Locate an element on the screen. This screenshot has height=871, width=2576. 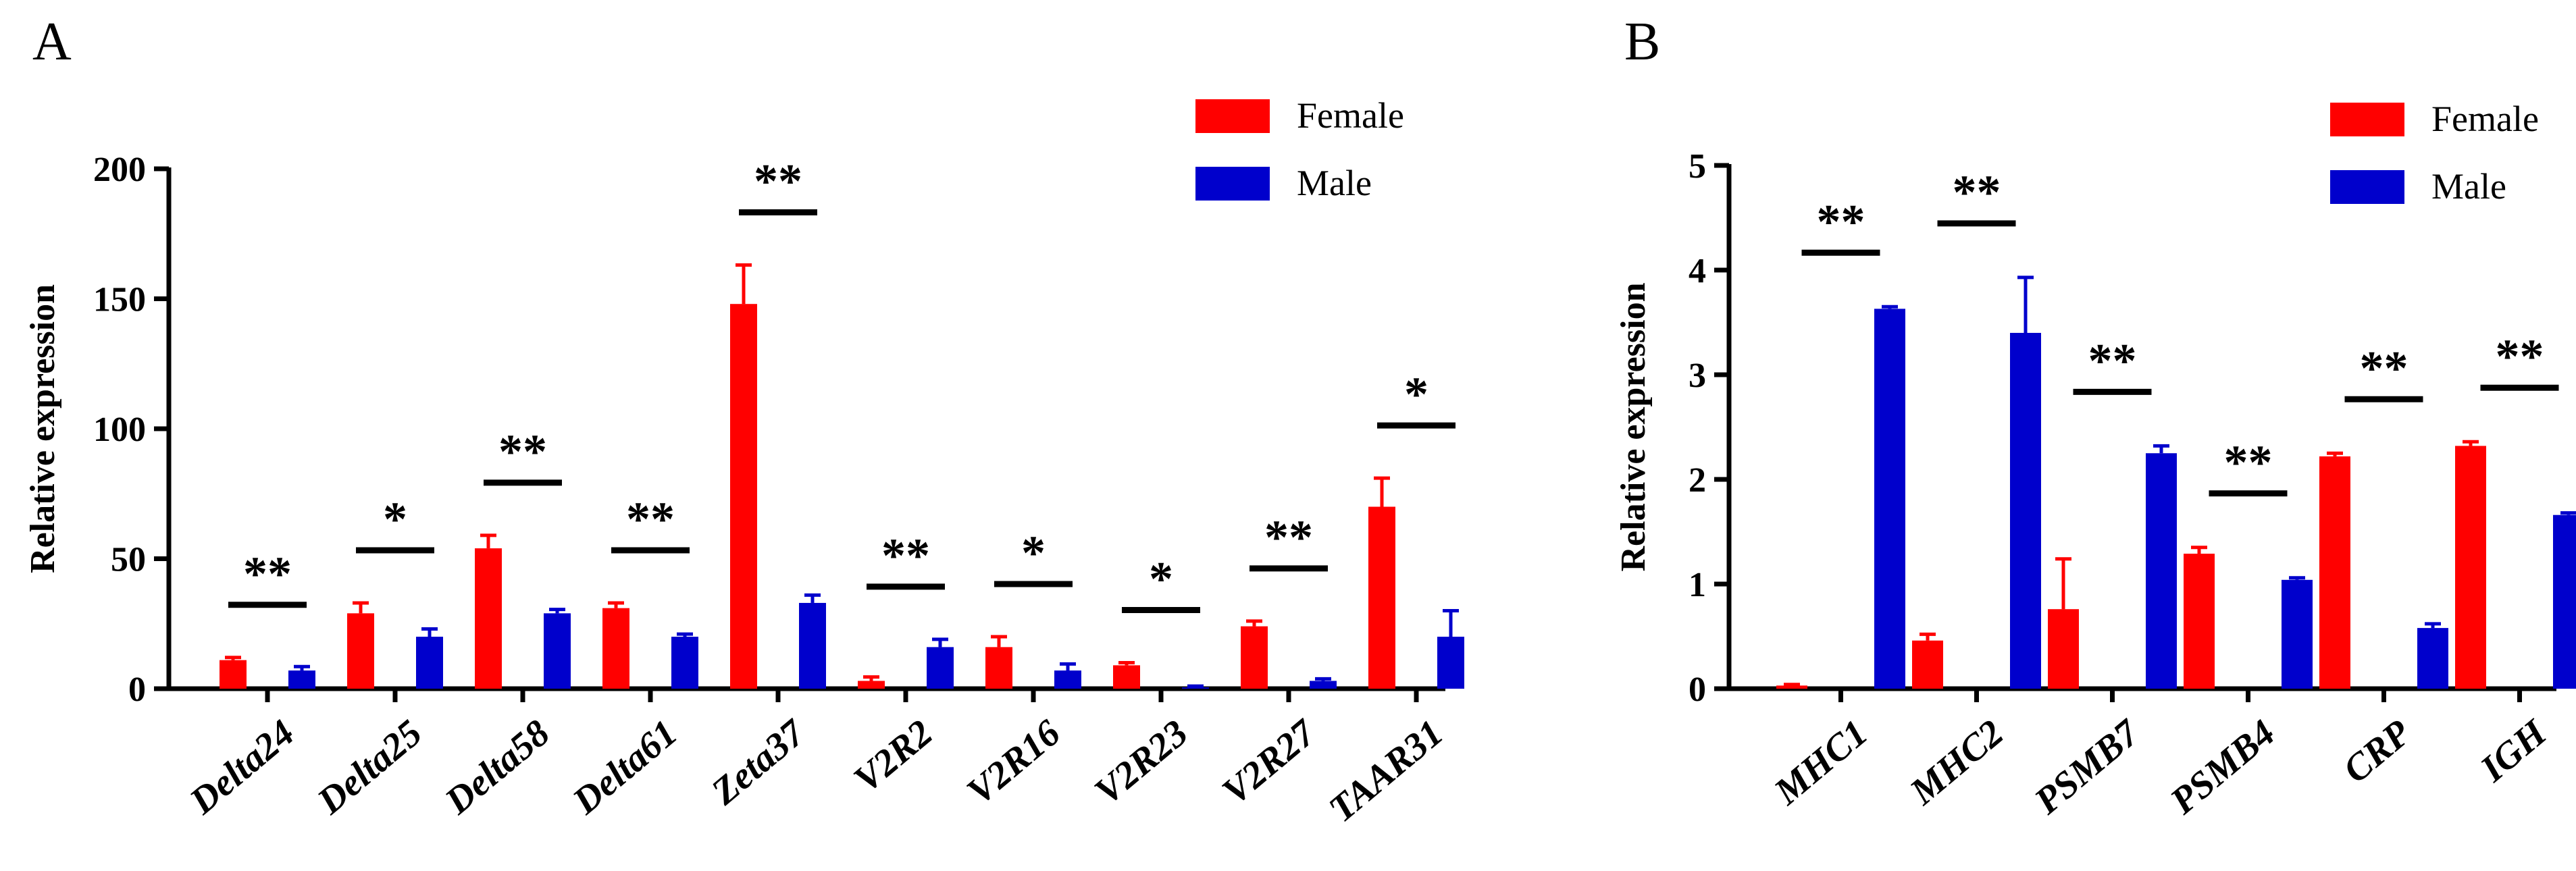
panel-a-bar-male-v2r2 is located at coordinates (940, 668).